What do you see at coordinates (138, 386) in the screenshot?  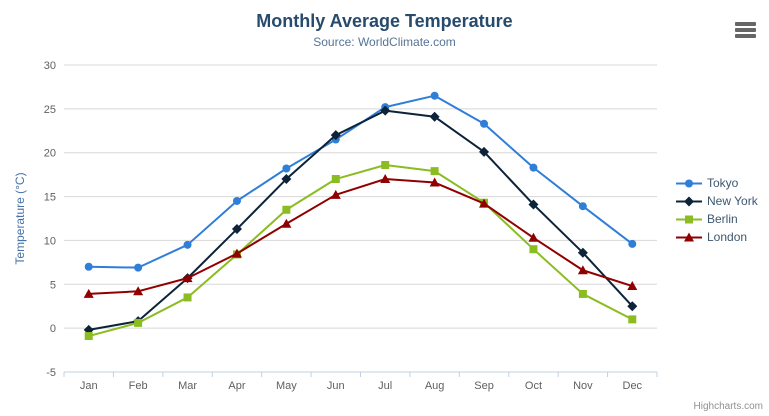 I see `x-tick-label: Feb` at bounding box center [138, 386].